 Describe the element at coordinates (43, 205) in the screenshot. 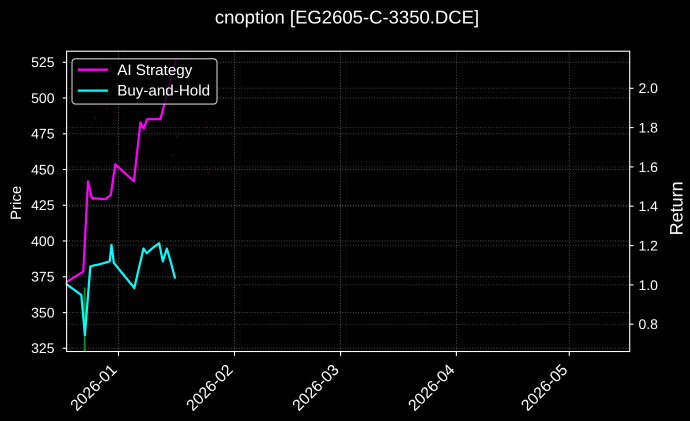

I see `svg-text: 425` at that location.